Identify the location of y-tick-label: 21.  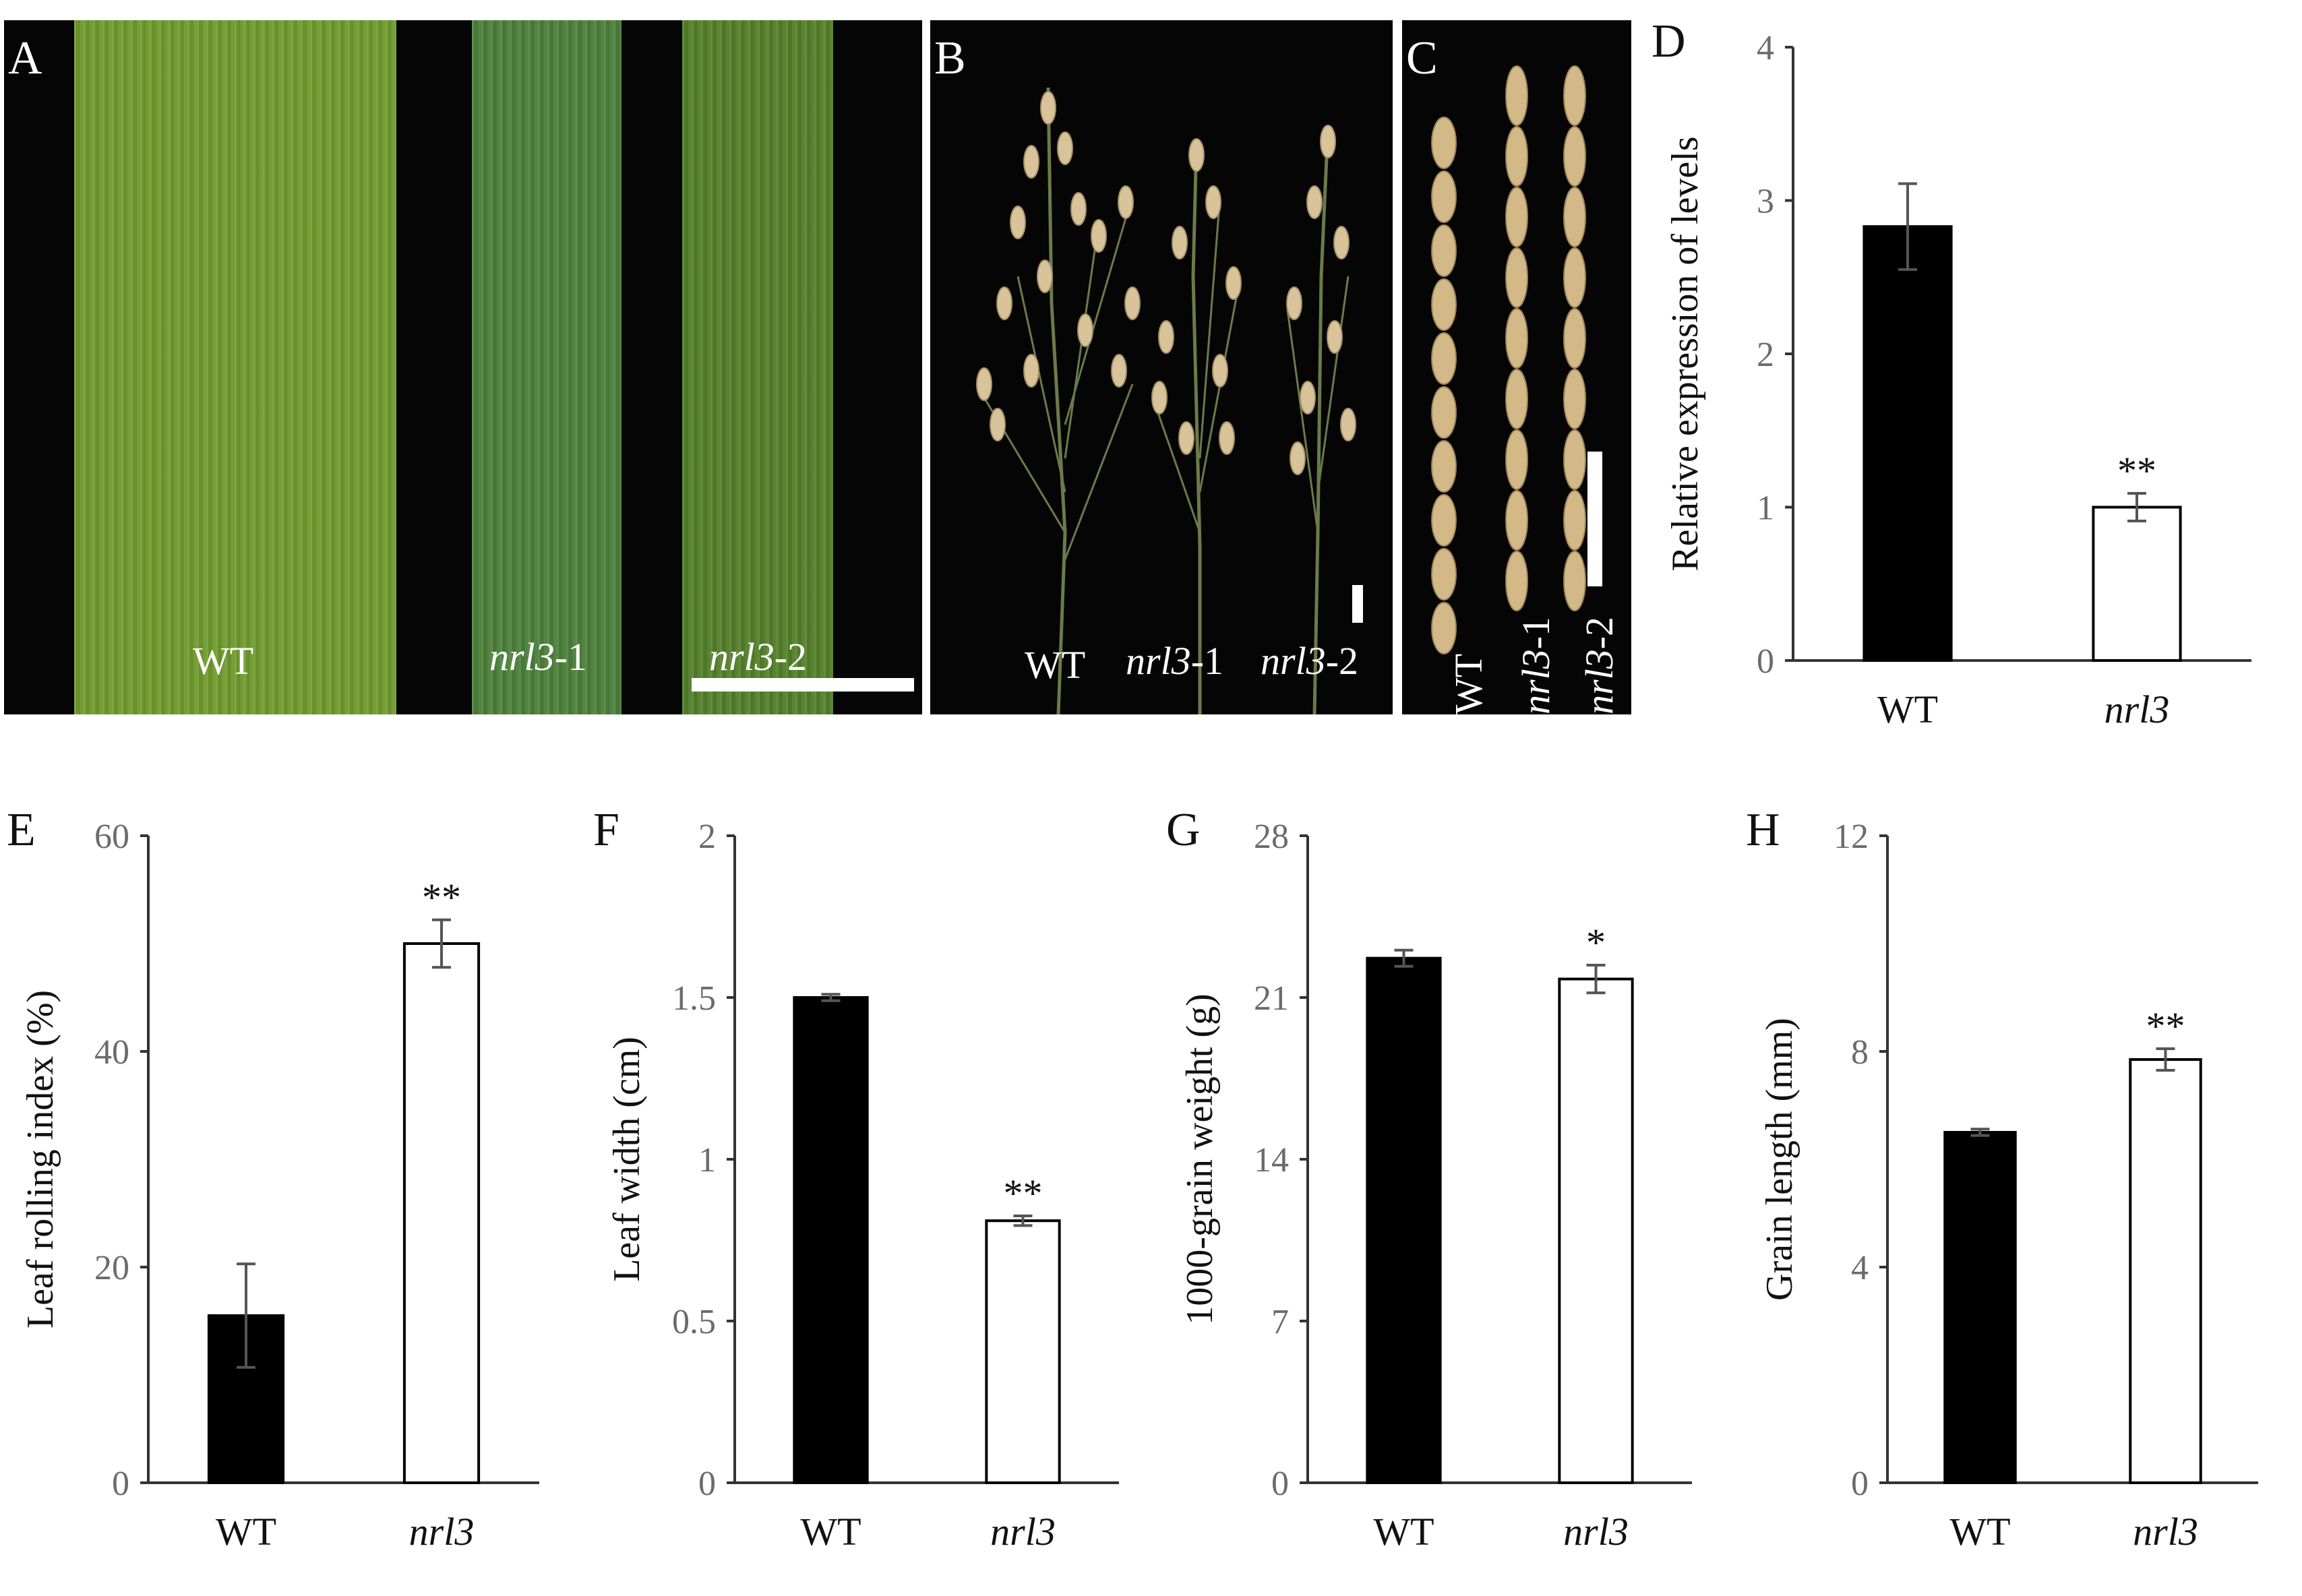
(1271, 998).